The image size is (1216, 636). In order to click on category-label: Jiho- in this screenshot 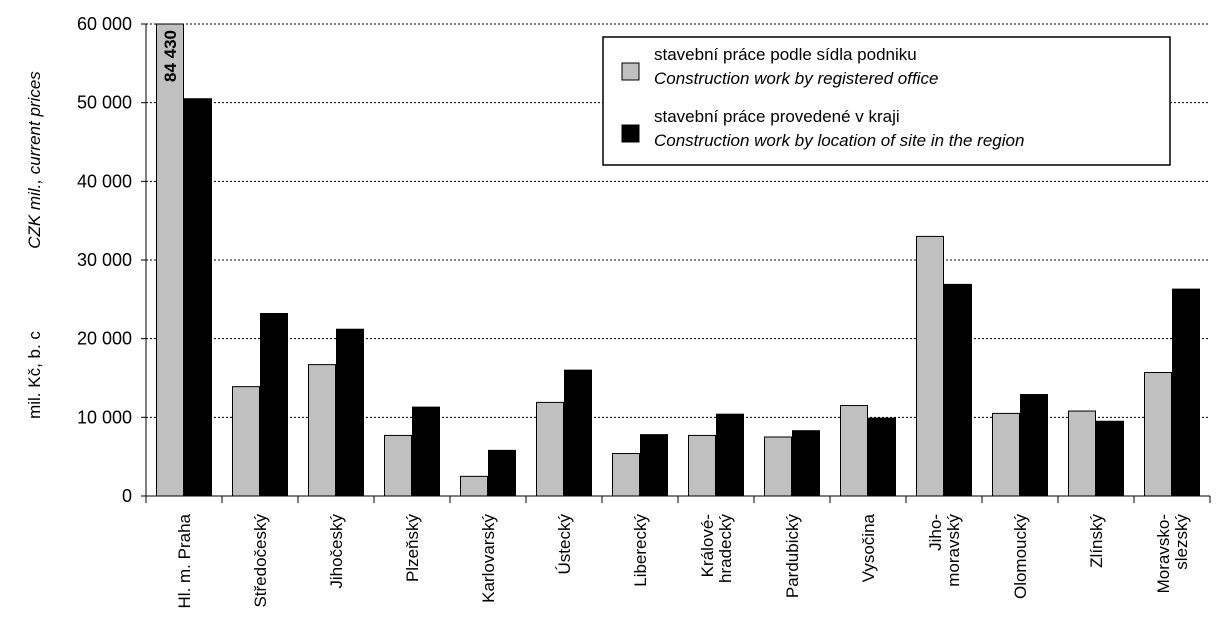, I will do `click(935, 532)`.